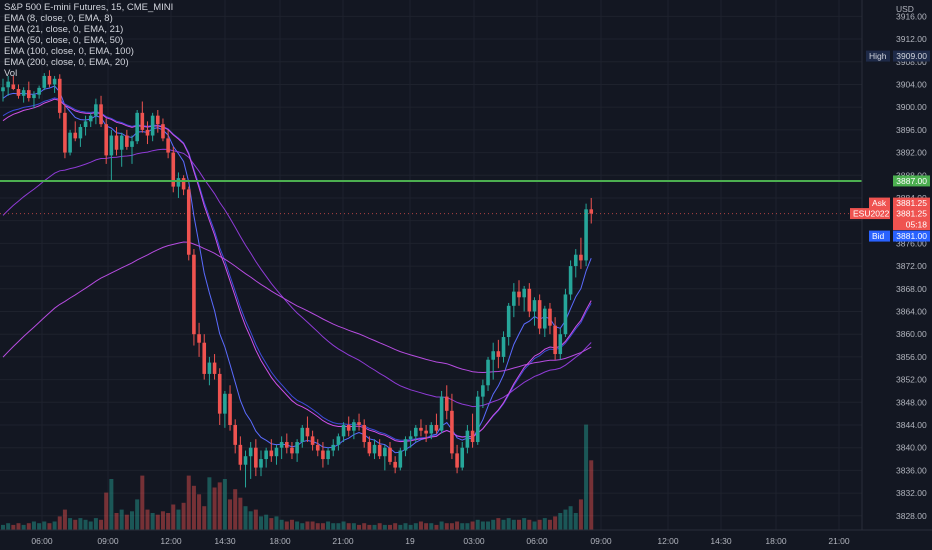  Describe the element at coordinates (879, 203) in the screenshot. I see `ask-label-bg` at that location.